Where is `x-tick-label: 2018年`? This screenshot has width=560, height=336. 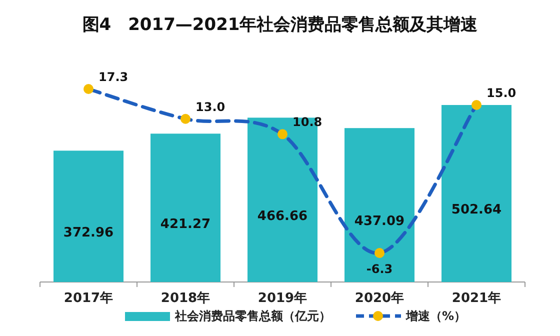
x-tick-label: 2018年 is located at coordinates (185, 298).